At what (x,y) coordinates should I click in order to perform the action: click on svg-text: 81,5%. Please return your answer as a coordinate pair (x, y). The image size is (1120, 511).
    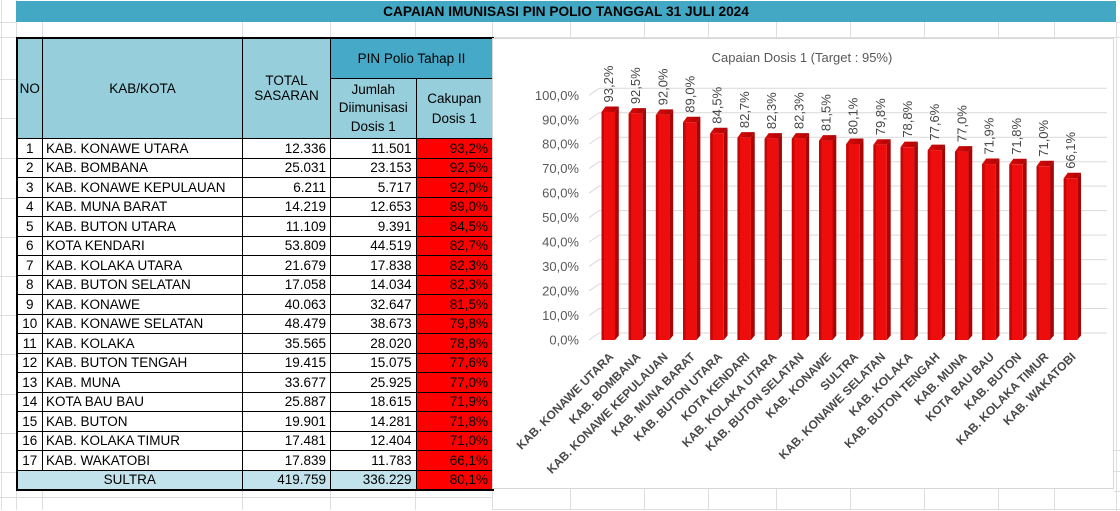
    Looking at the image, I should click on (825, 112).